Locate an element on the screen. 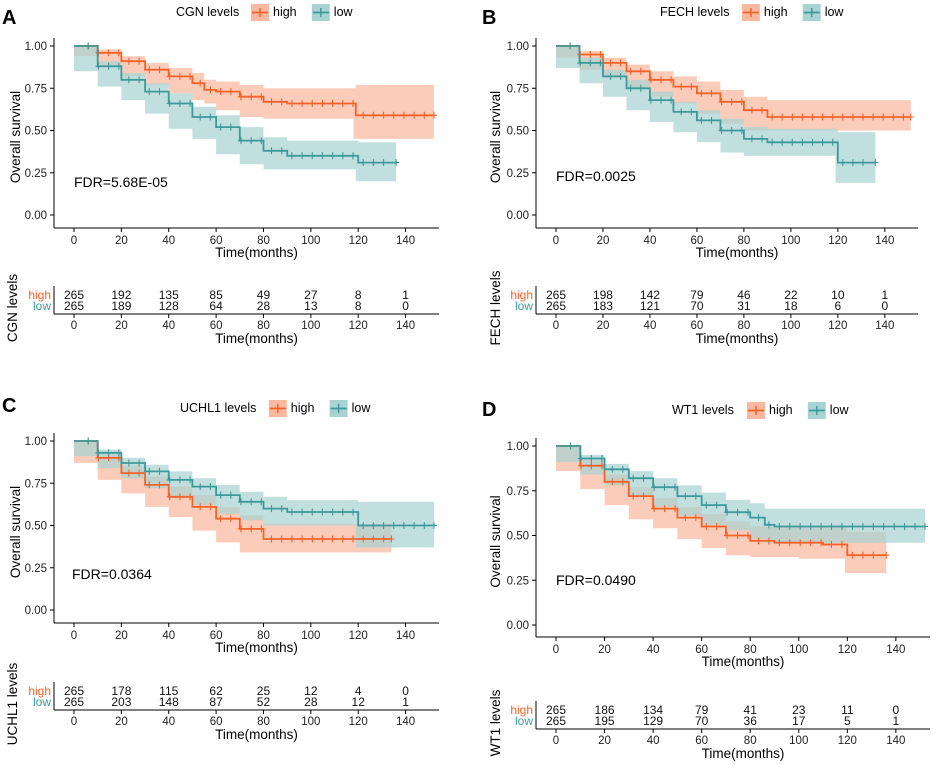 The width and height of the screenshot is (941, 765). risk-x-tick-label: 100 is located at coordinates (790, 326).